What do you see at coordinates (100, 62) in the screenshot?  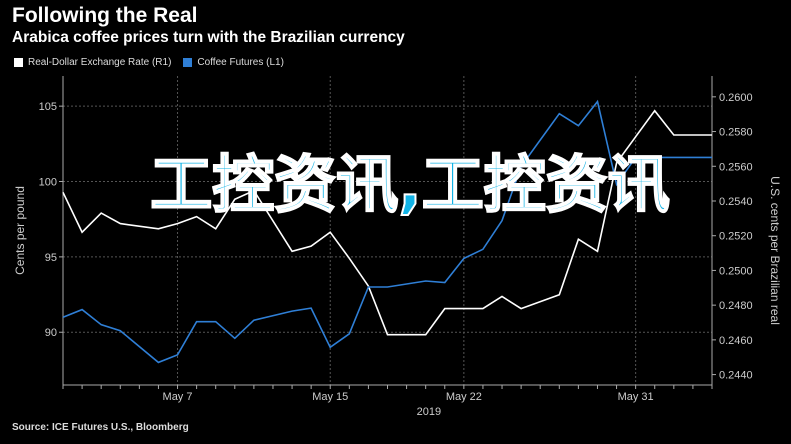 I see `legend-label-exchange-rate: Real-Dollar Exchange Rate (R1)` at bounding box center [100, 62].